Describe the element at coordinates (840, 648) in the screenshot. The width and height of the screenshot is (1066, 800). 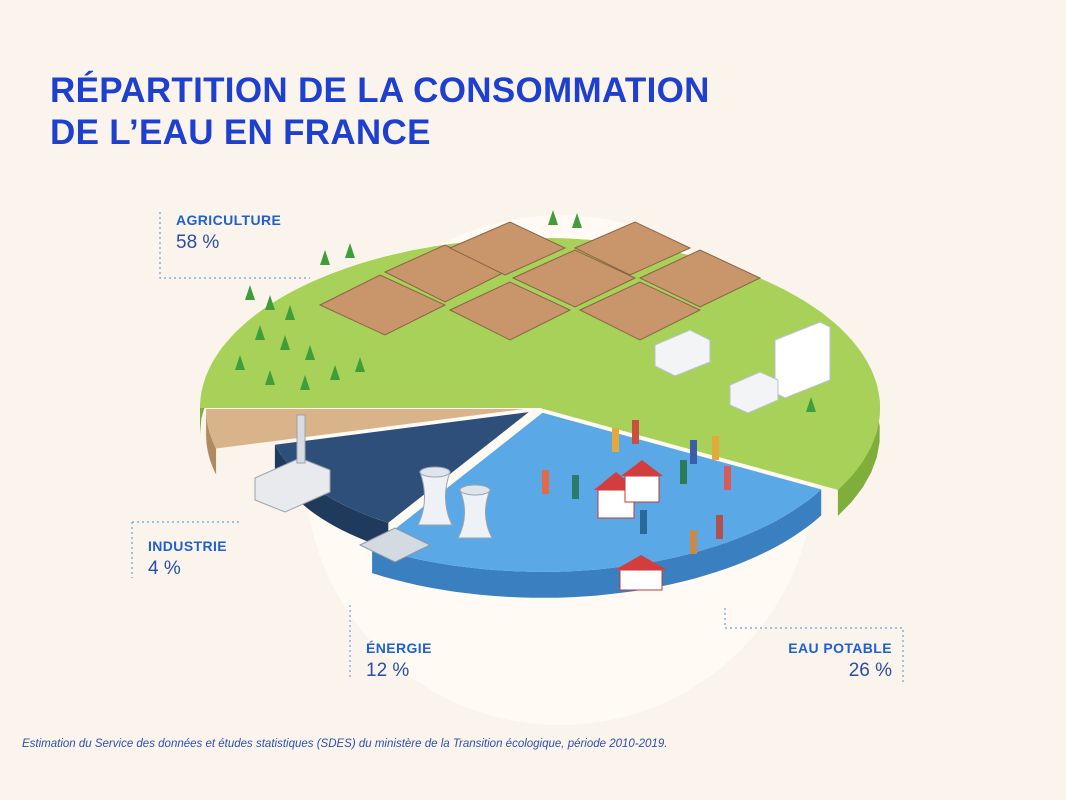
I see `slice-label: EAU POTABLE` at that location.